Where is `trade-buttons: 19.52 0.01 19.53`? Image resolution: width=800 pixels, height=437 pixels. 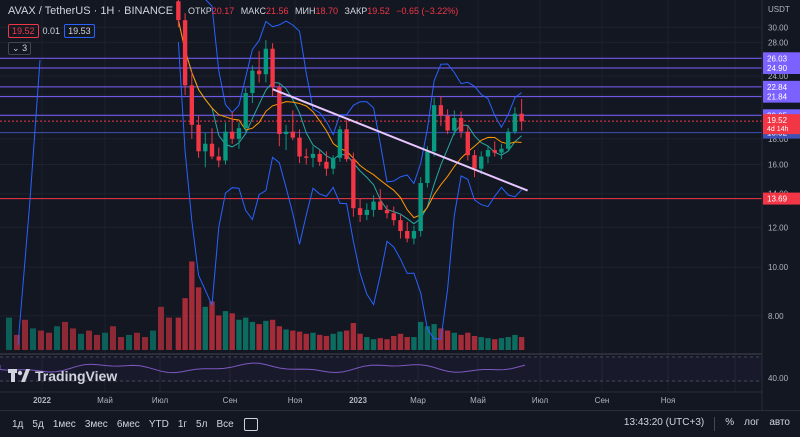 trade-buttons: 19.52 0.01 19.53 is located at coordinates (51, 31).